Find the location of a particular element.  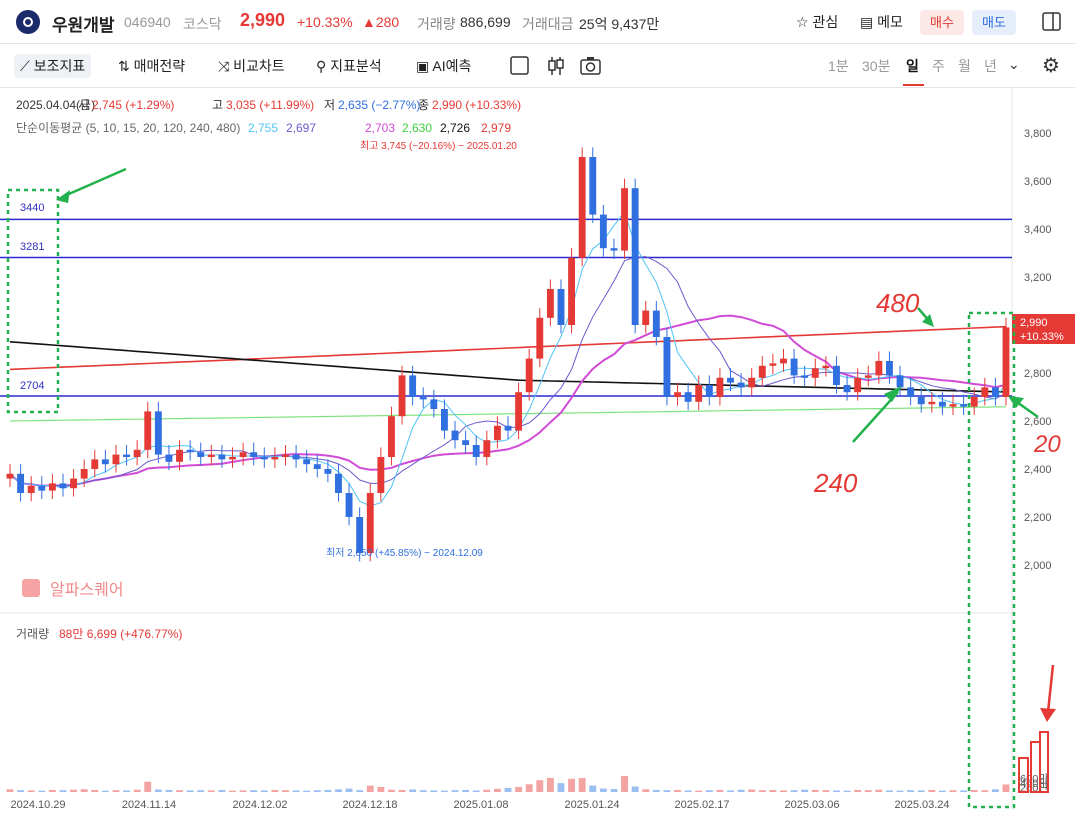

info-close: 2,990 (+10.33%) is located at coordinates (476, 105).